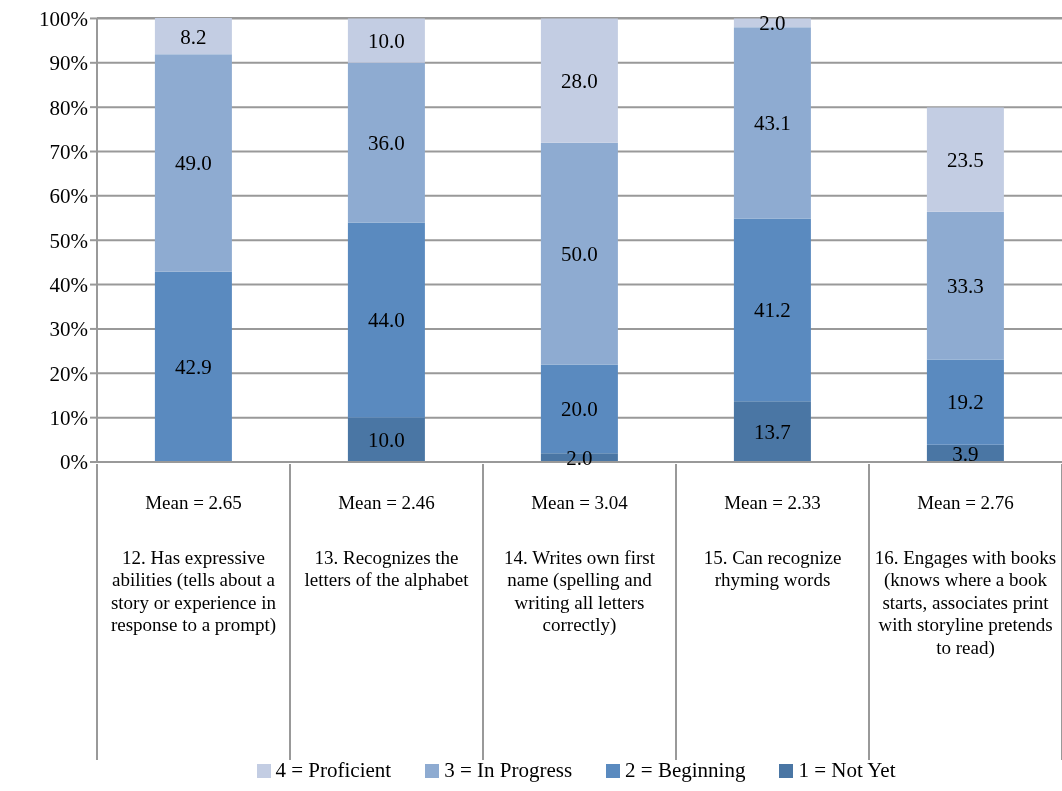 Image resolution: width=1062 pixels, height=791 pixels. I want to click on y-tick-label: 20%, so click(68, 373).